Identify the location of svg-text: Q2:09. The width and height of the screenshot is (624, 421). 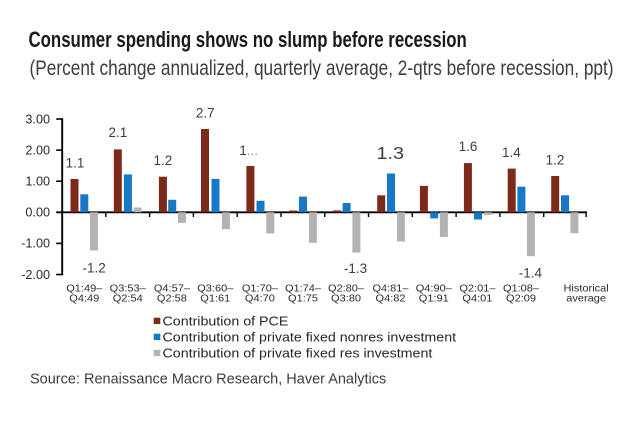
(521, 299).